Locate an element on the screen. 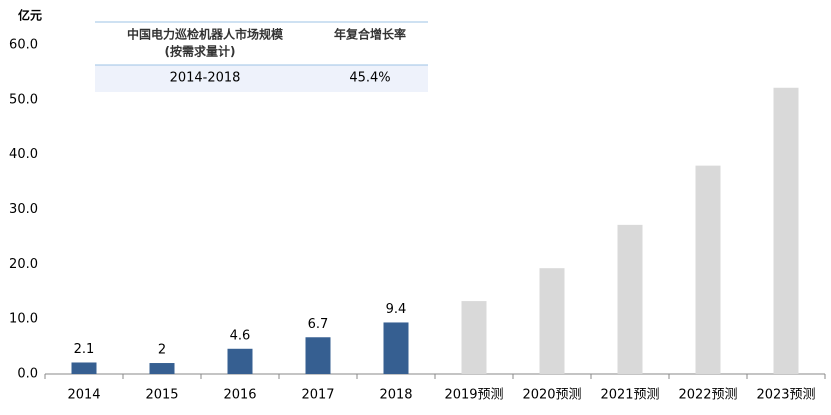  y-tick-label: 0.0 is located at coordinates (27, 374).